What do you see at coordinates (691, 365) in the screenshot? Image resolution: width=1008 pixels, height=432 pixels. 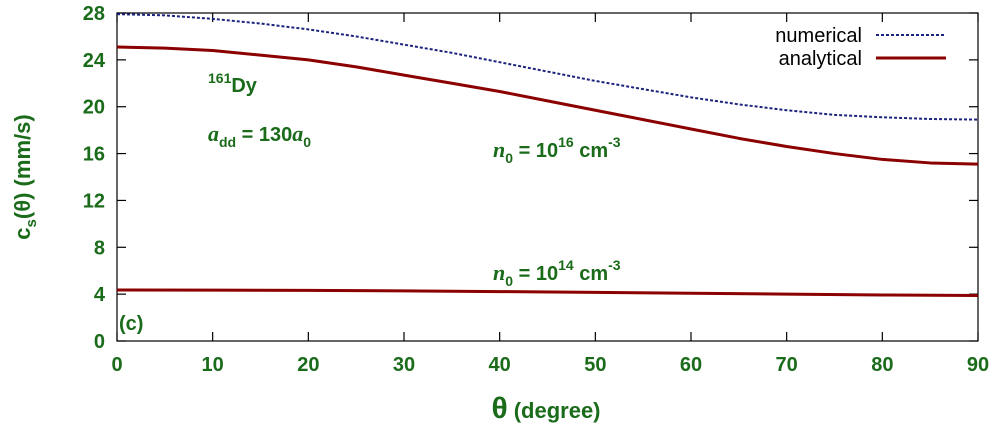 I see `x-tick-label: 60` at bounding box center [691, 365].